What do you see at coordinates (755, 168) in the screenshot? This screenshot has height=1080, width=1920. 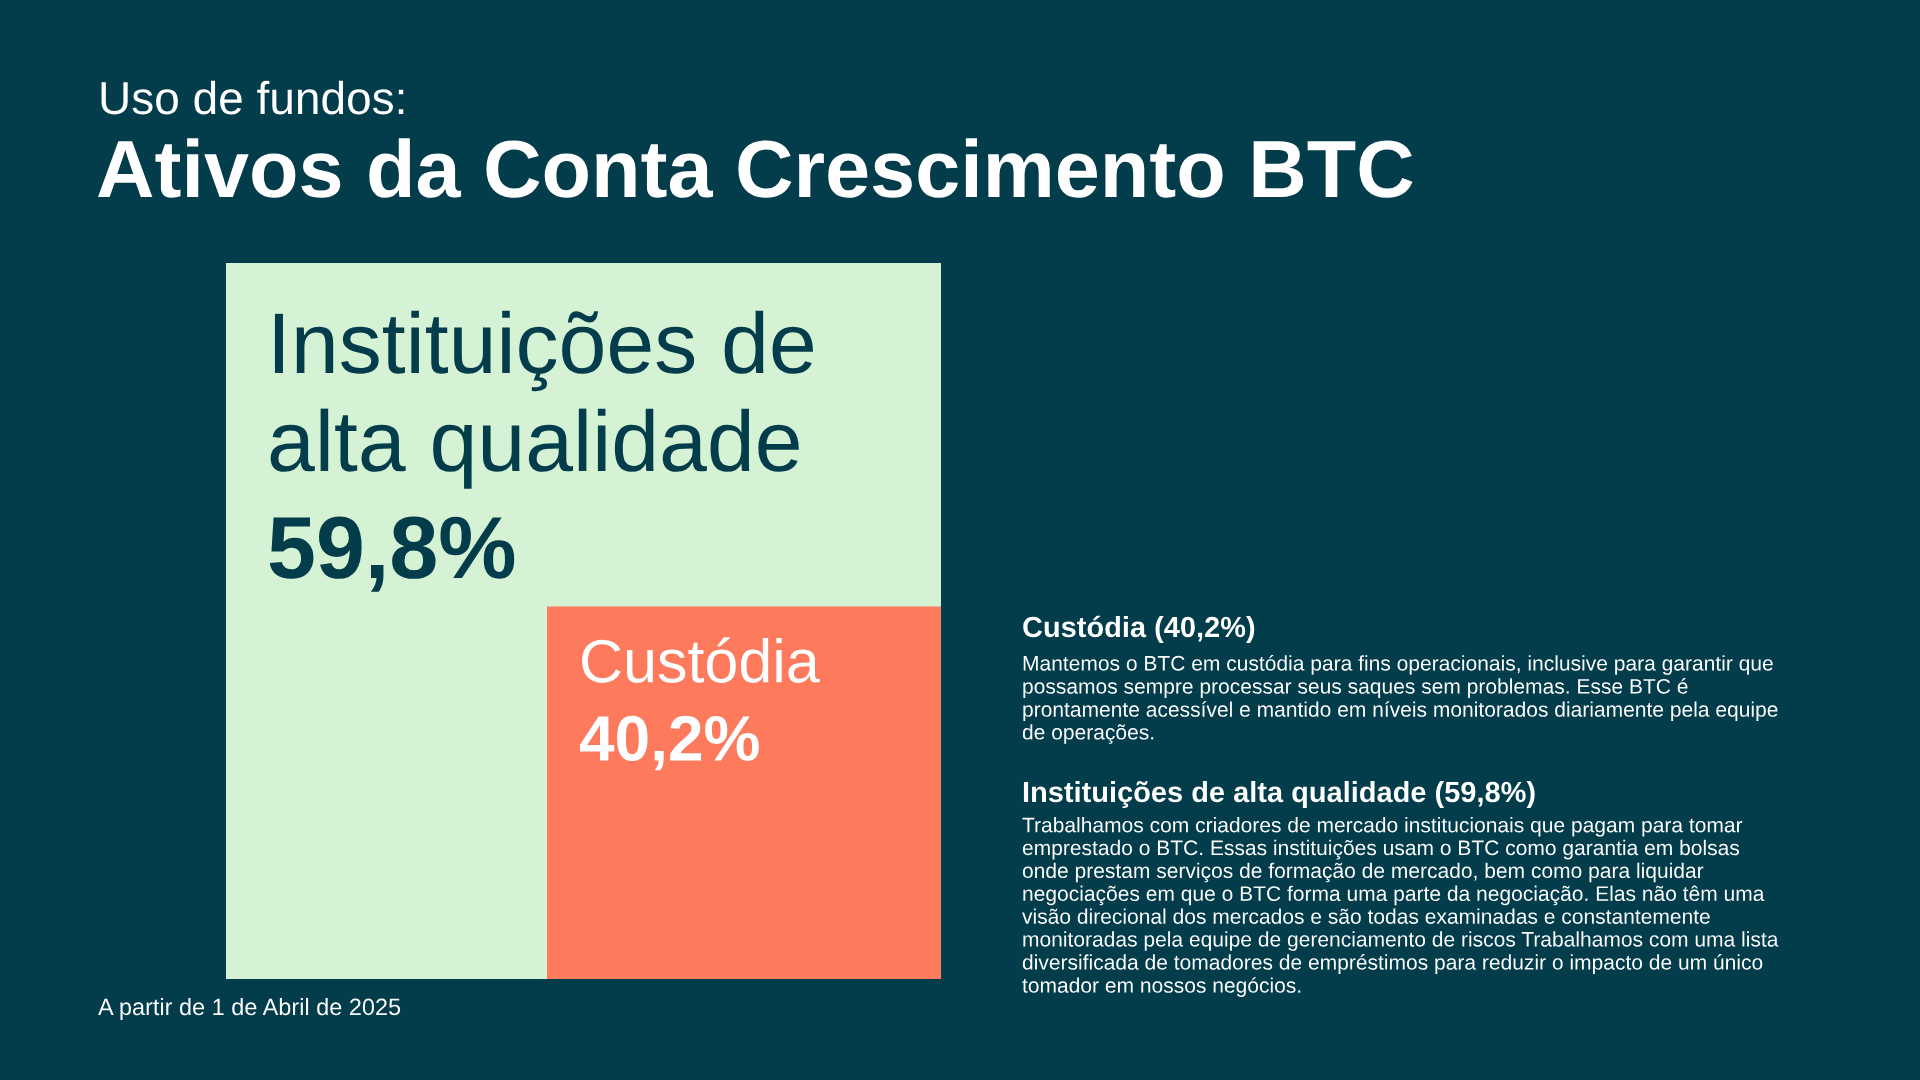 I see `text: Ativos da Conta Crescimento BTC` at bounding box center [755, 168].